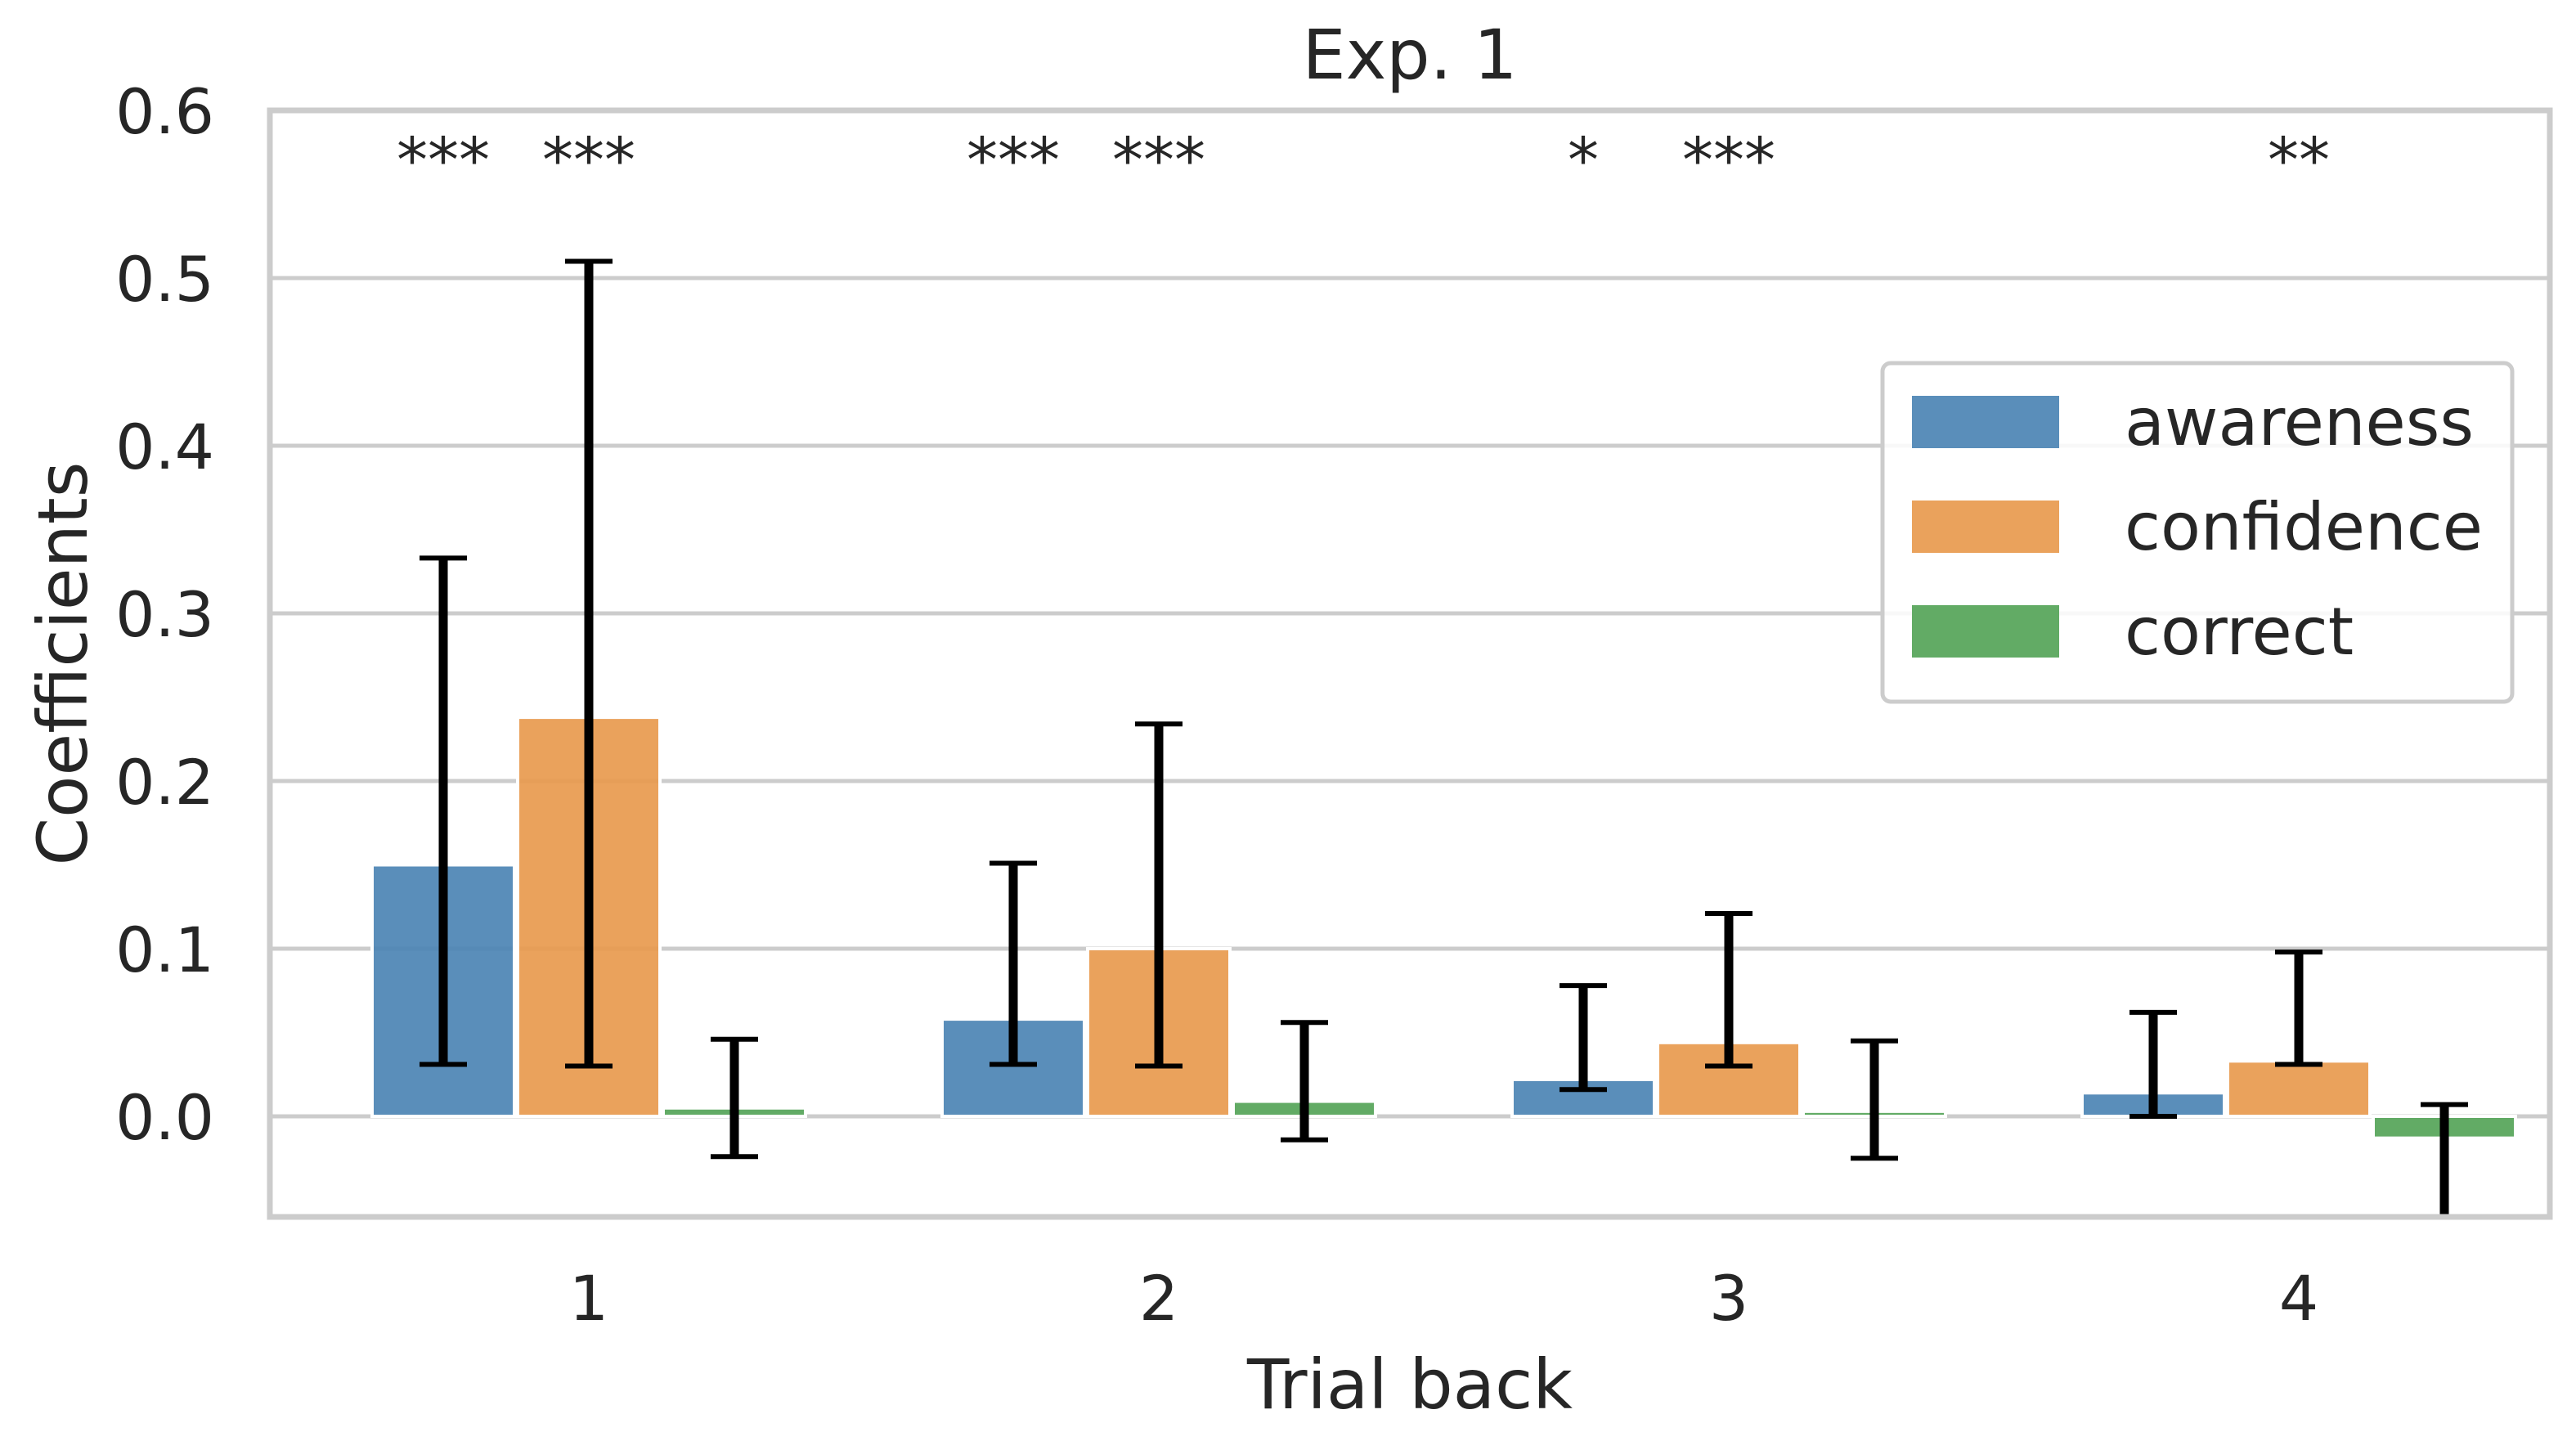 Image resolution: width=2576 pixels, height=1450 pixels. What do you see at coordinates (1411, 55) in the screenshot?
I see `chart-title: Exp. 1` at bounding box center [1411, 55].